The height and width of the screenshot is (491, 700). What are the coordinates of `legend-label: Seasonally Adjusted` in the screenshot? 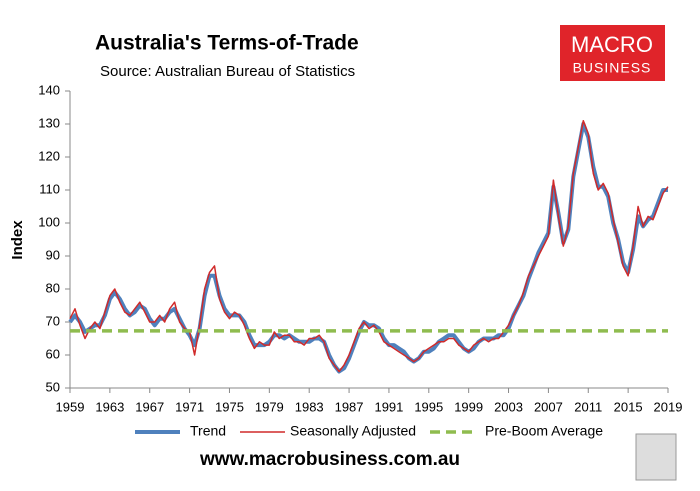 It's located at (353, 431).